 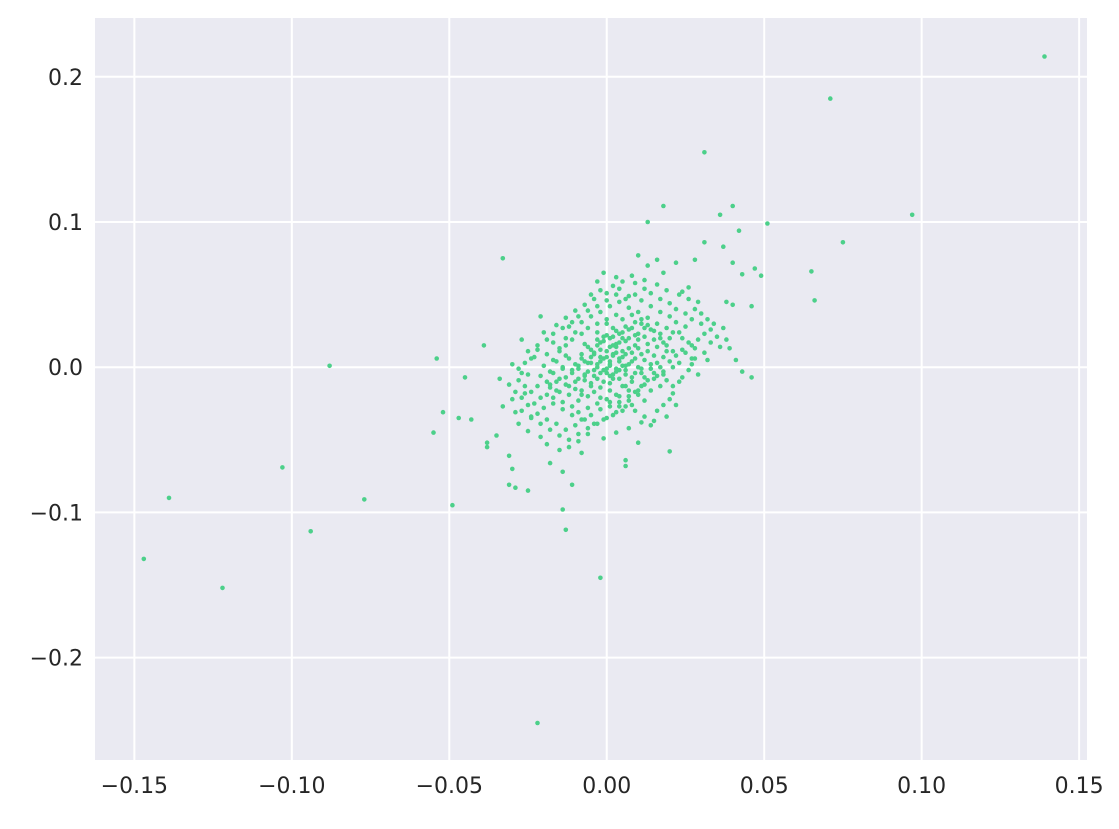 I want to click on x-tick-label: 0.05, so click(x=764, y=786).